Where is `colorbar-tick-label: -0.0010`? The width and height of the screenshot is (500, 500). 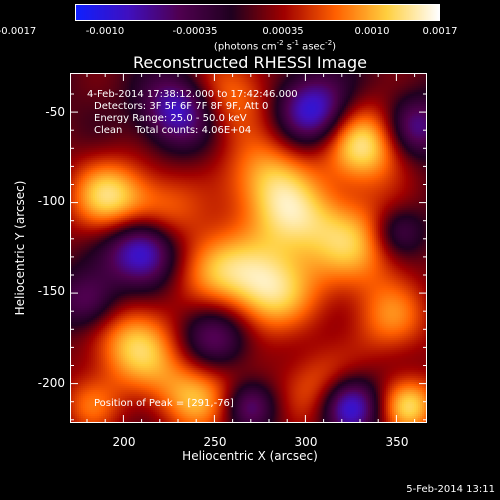
colorbar-tick-label: -0.0010 is located at coordinates (105, 31).